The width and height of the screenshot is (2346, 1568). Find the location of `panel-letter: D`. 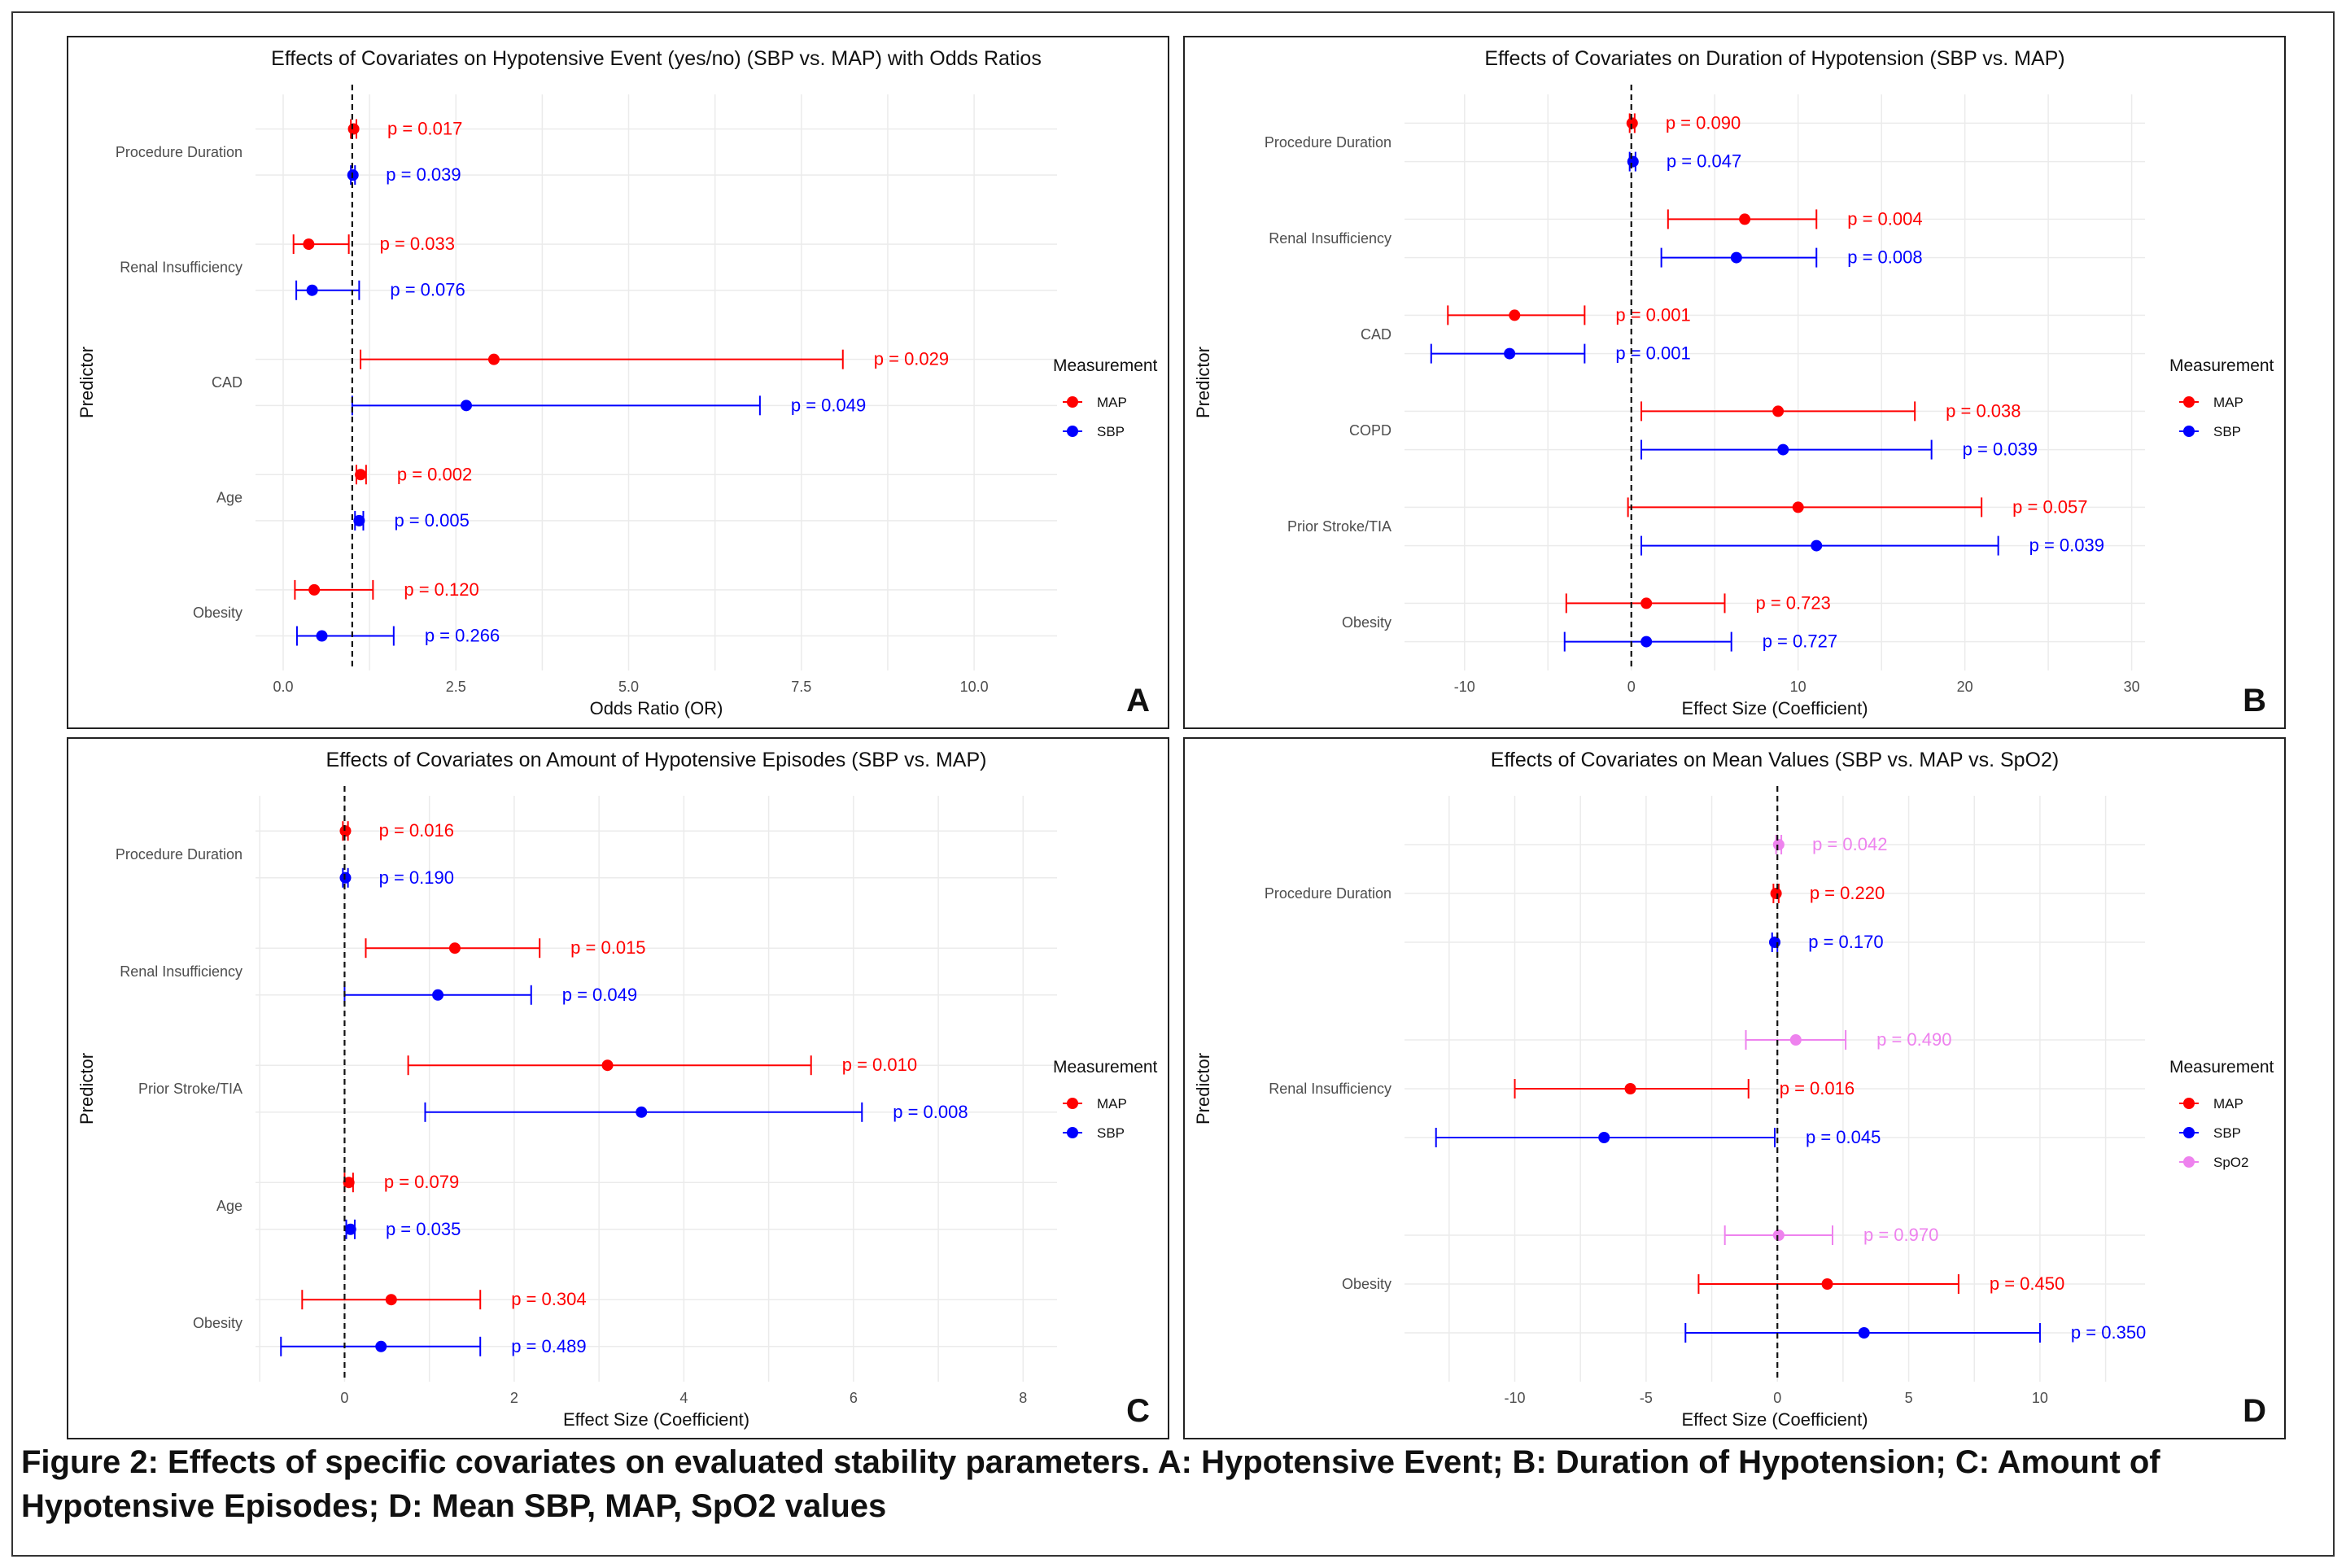

panel-letter: D is located at coordinates (2254, 1411).